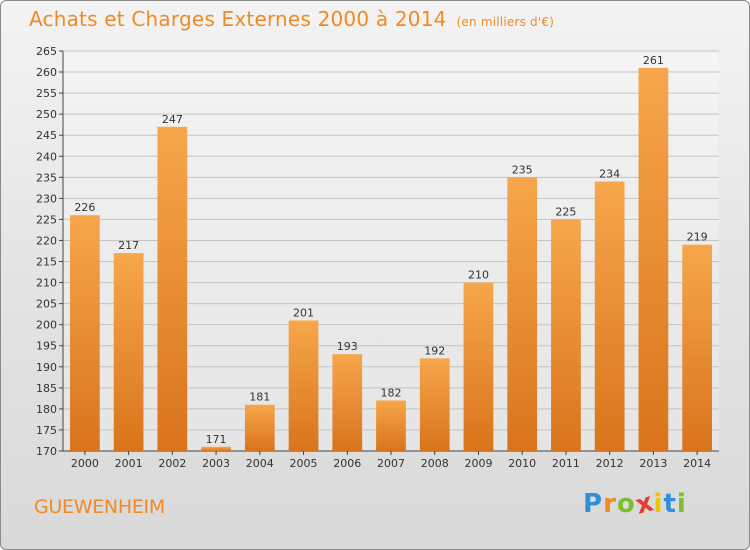  What do you see at coordinates (653, 463) in the screenshot?
I see `x-tick-label: 2013` at bounding box center [653, 463].